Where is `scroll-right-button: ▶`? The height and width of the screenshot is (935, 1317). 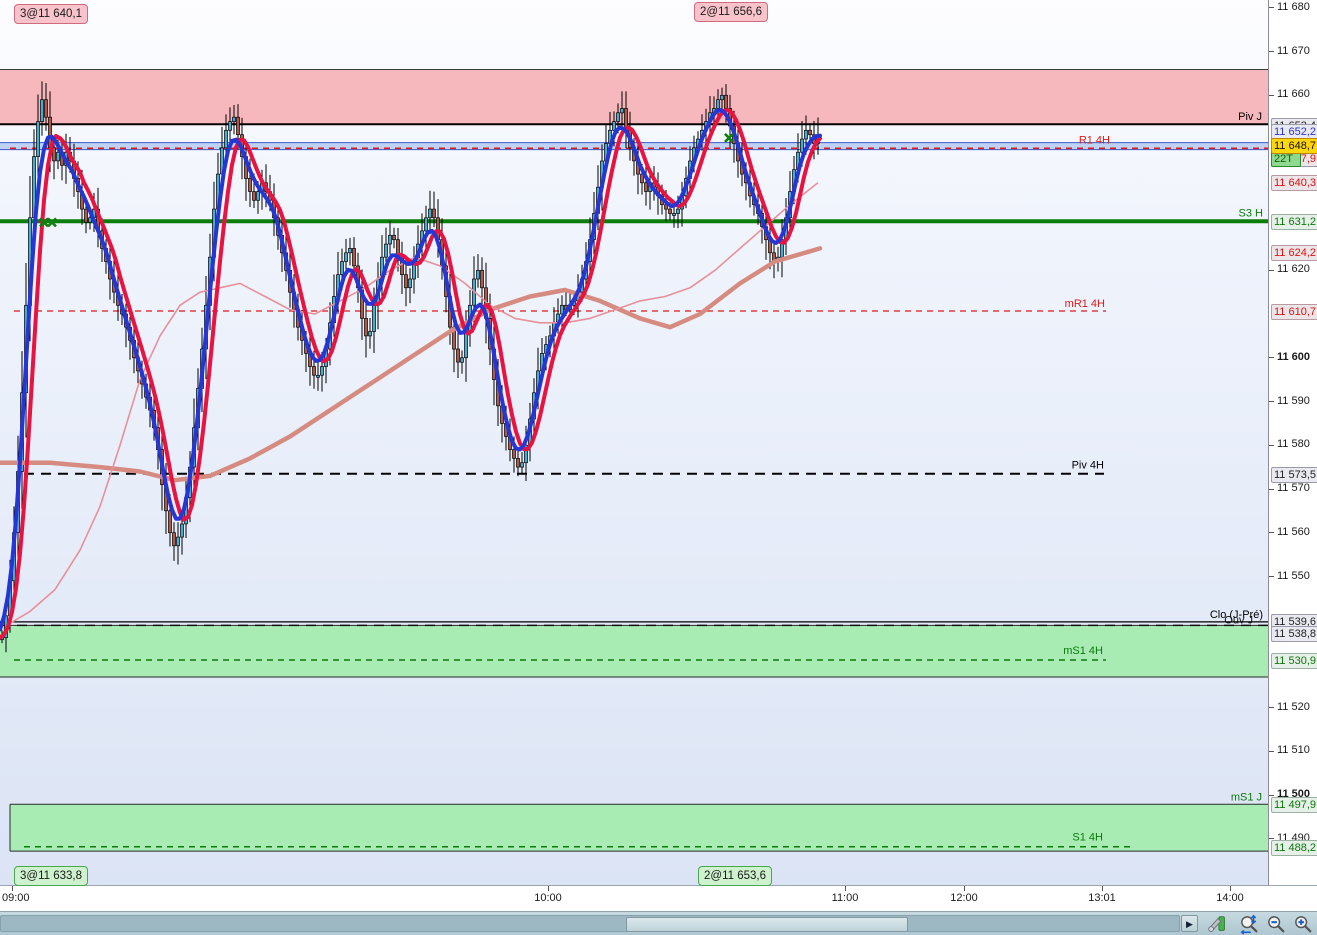 scroll-right-button: ▶ is located at coordinates (1189, 923).